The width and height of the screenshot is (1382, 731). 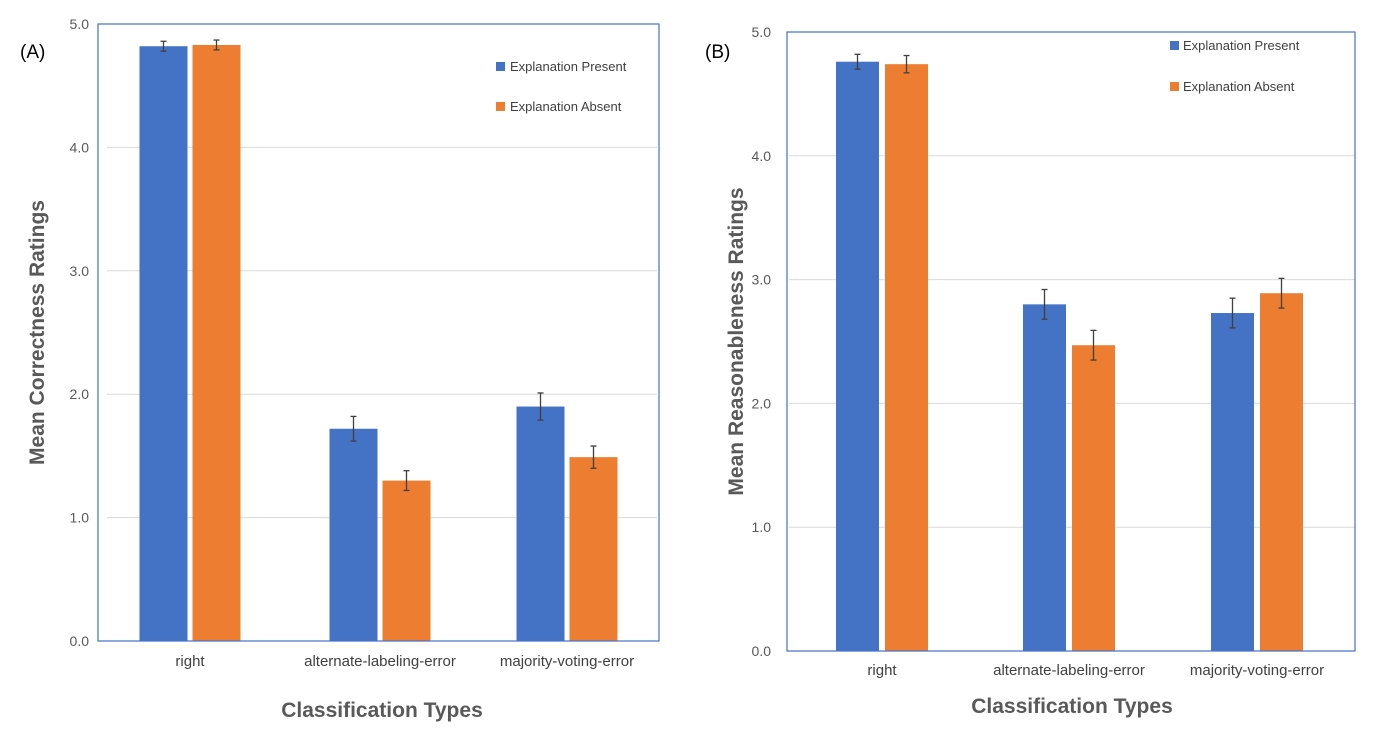 What do you see at coordinates (32, 52) in the screenshot?
I see `panel-label: (A)` at bounding box center [32, 52].